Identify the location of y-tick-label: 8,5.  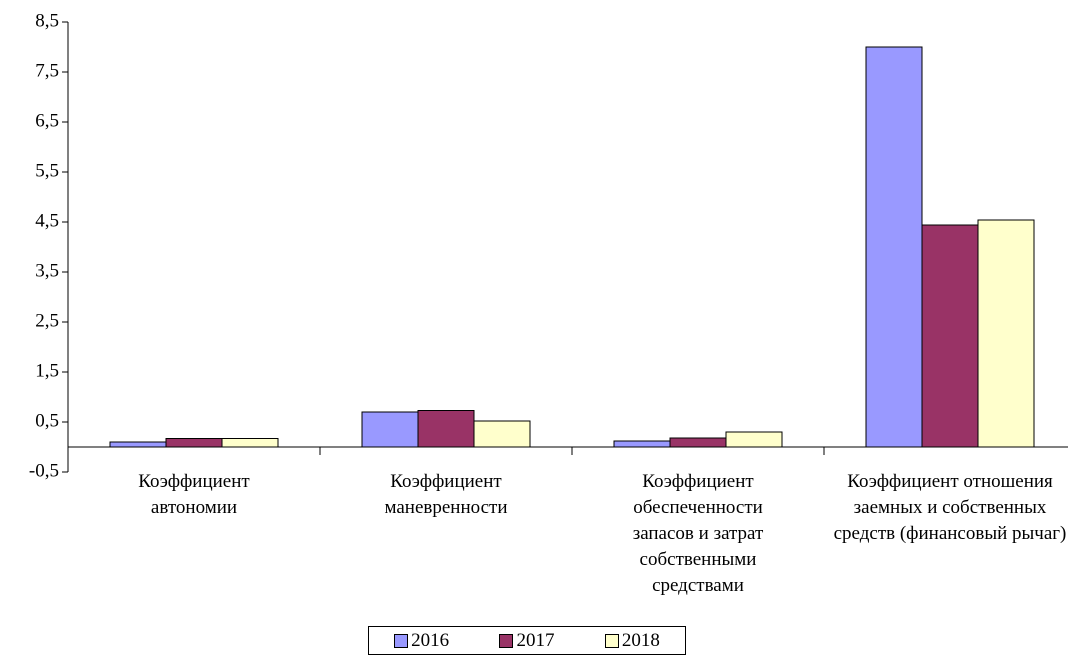
(47, 20).